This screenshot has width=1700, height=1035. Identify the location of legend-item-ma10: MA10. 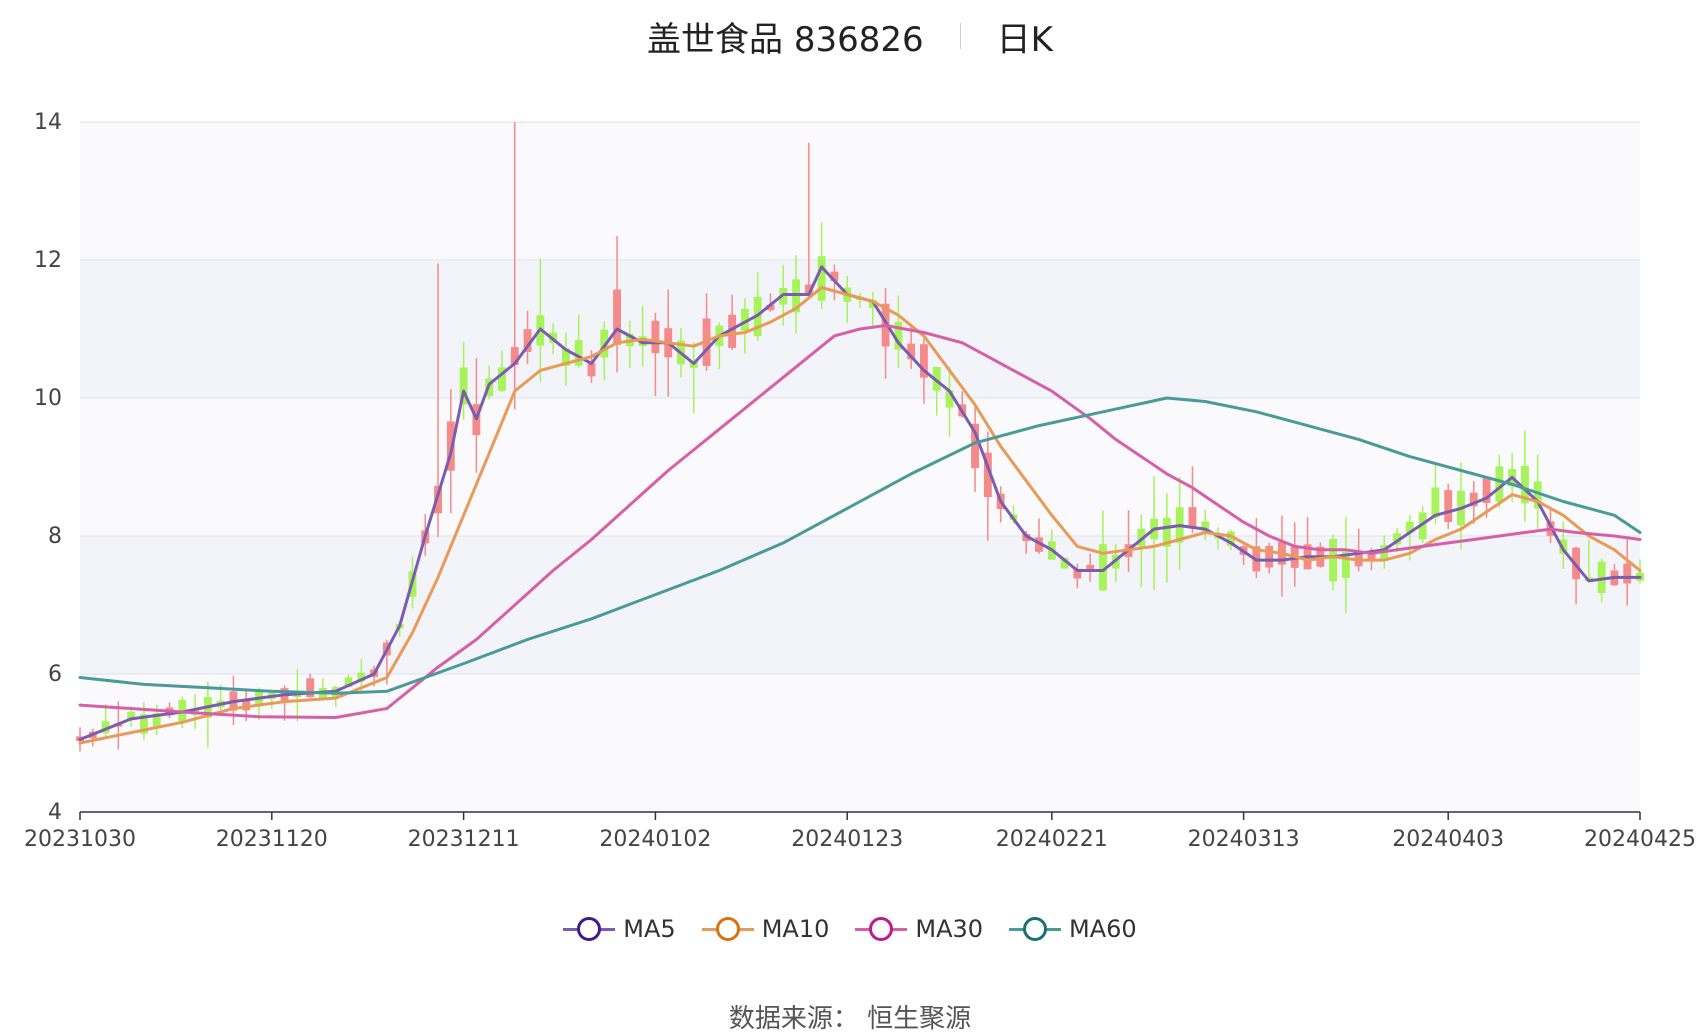
(765, 929).